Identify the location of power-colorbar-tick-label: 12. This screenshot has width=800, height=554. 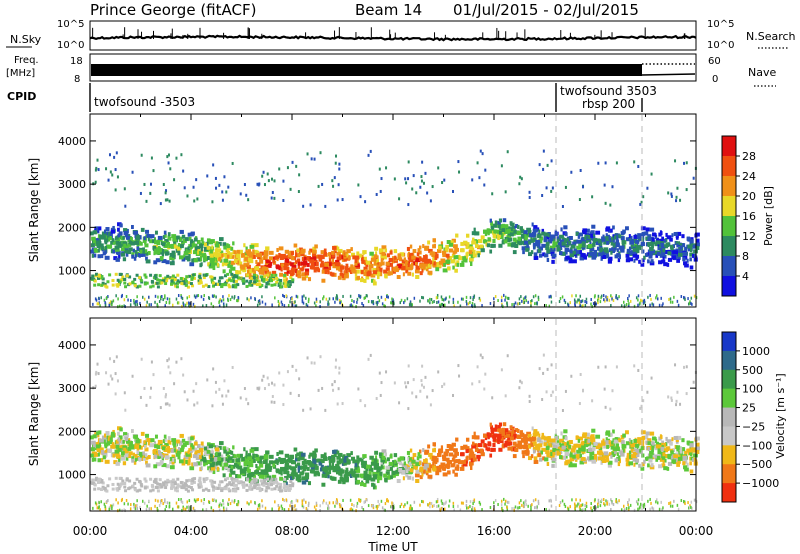
(749, 236).